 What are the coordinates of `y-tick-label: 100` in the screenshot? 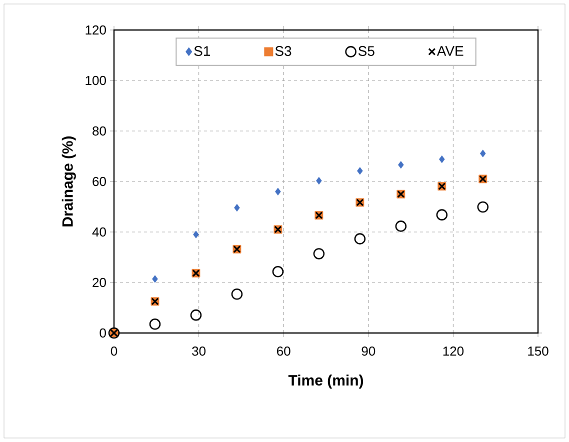 It's located at (96, 81).